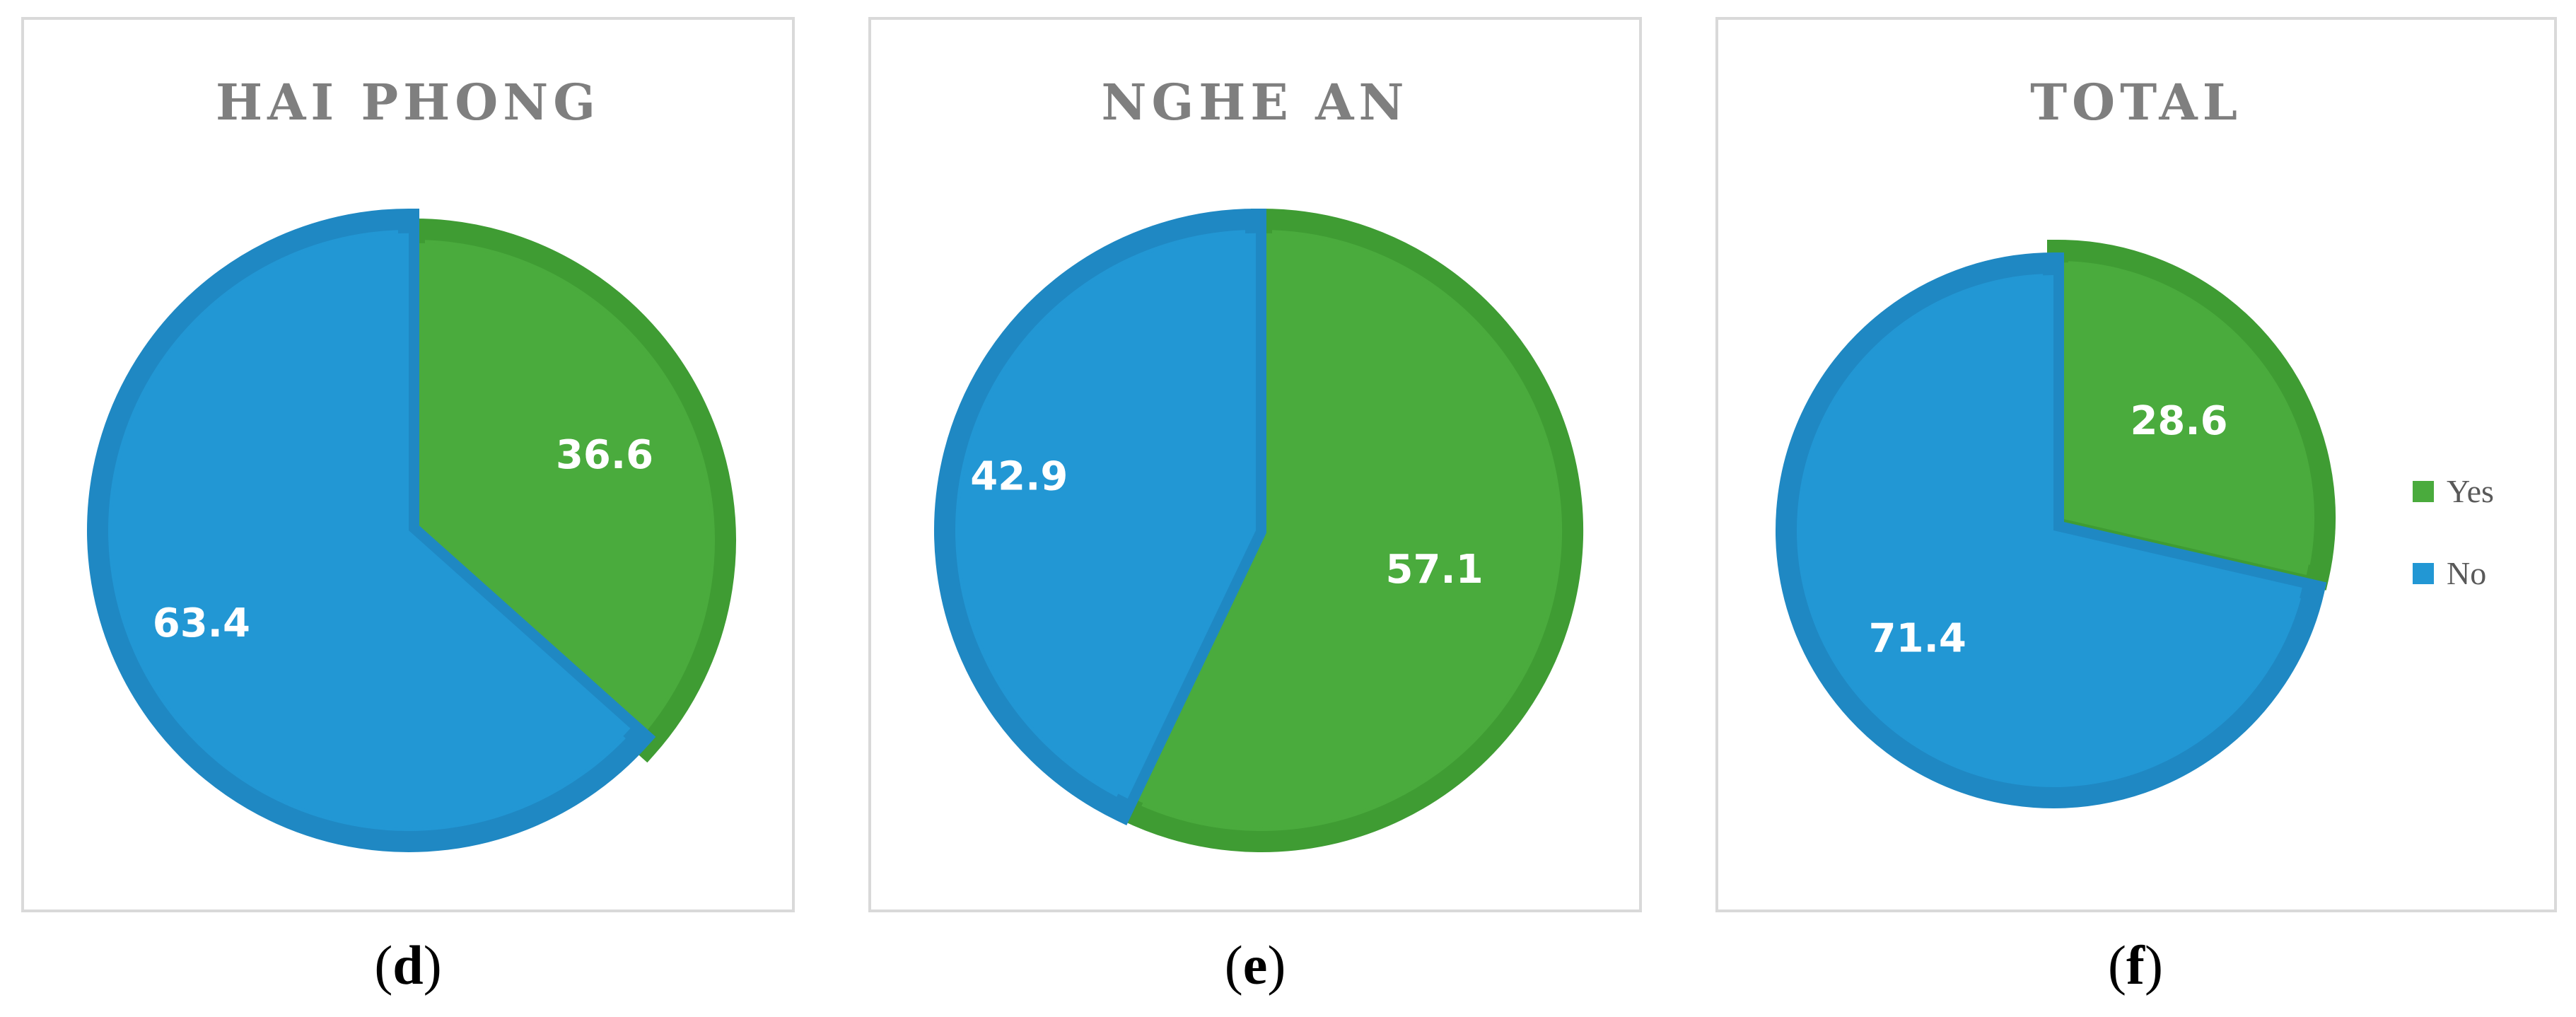 The height and width of the screenshot is (1017, 2576). Describe the element at coordinates (604, 455) in the screenshot. I see `data-label-yes: 36.6` at that location.